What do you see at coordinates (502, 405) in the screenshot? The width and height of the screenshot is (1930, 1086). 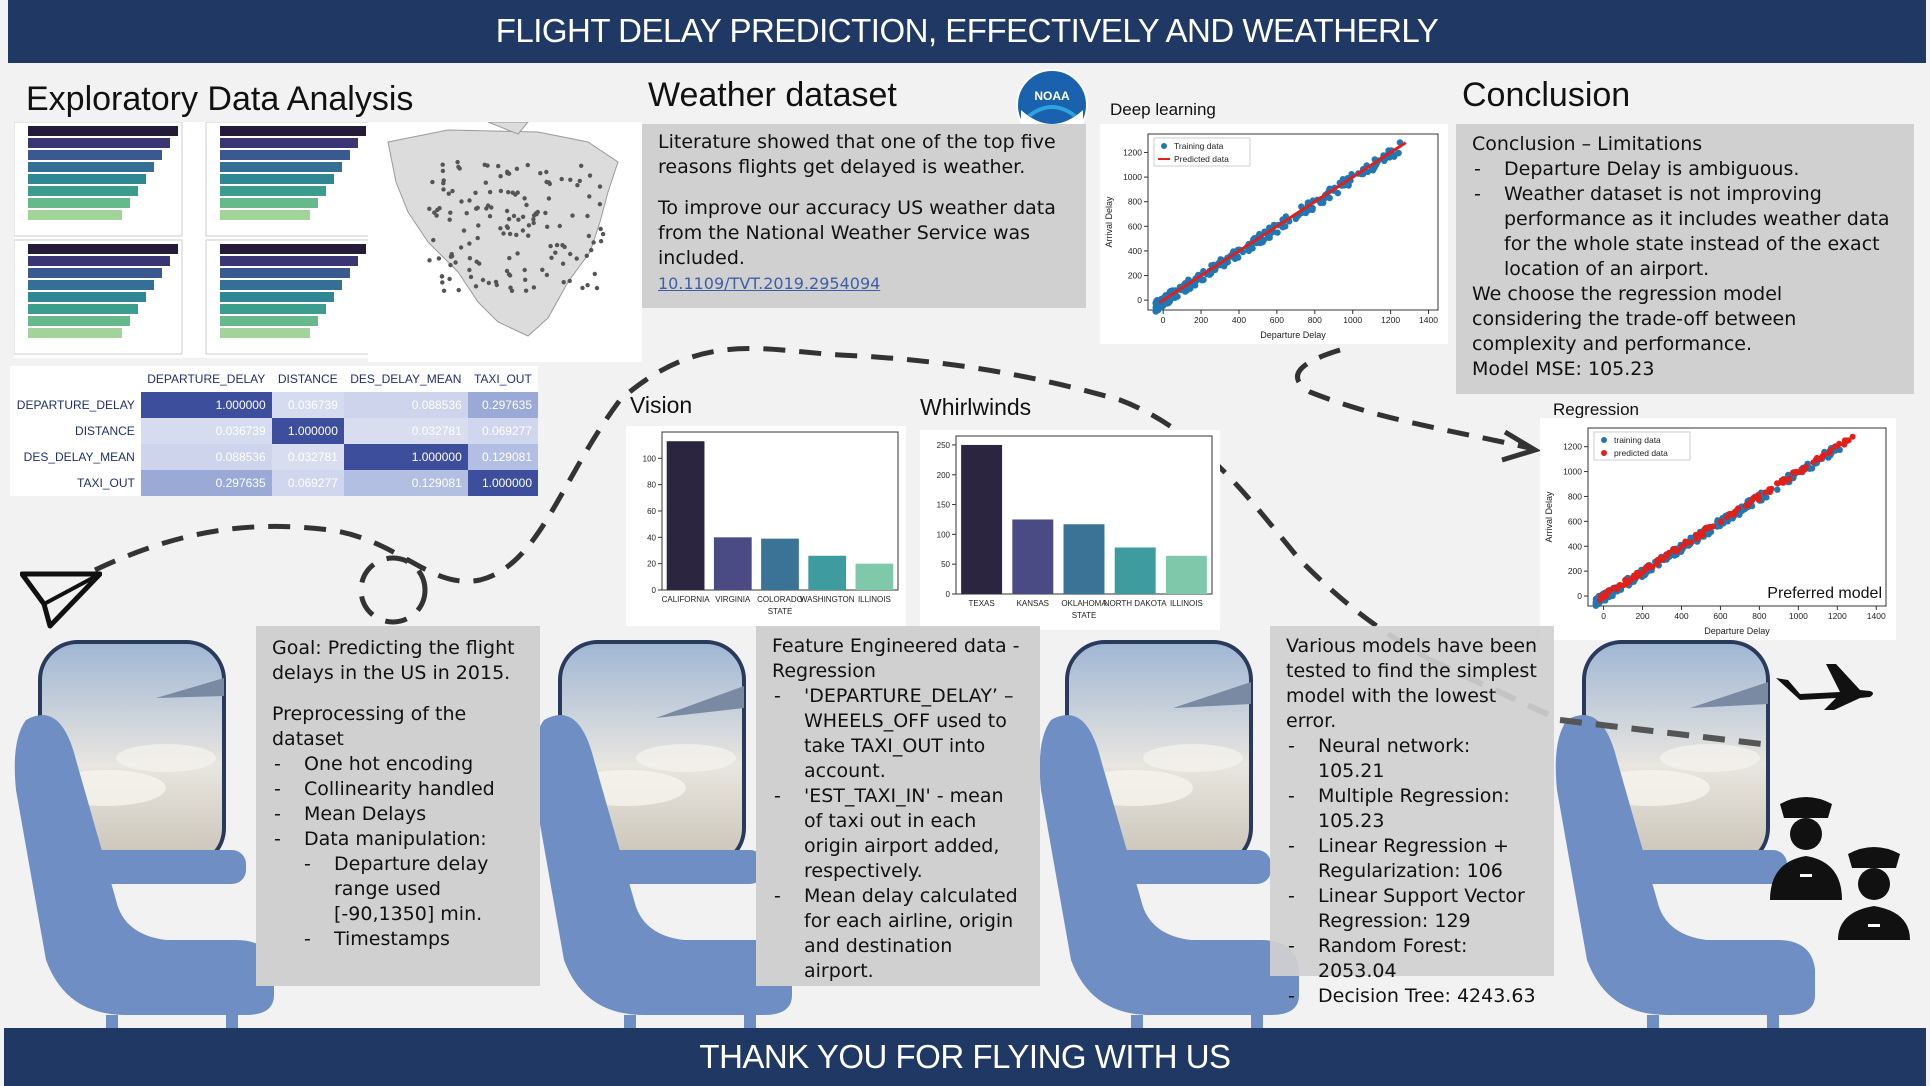 I see `corr-cell: 0.297635` at bounding box center [502, 405].